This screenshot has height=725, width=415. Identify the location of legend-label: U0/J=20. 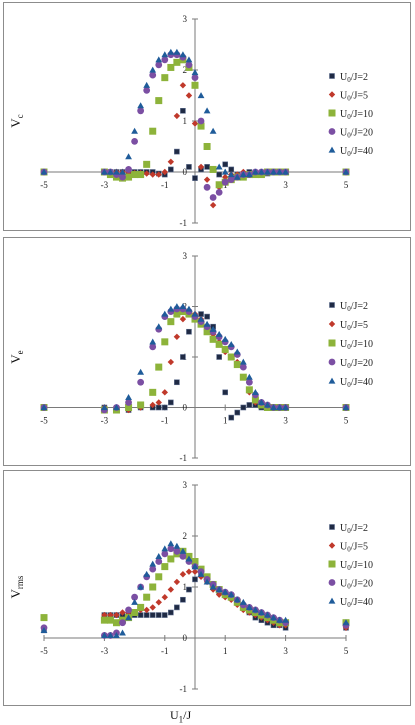
(356, 134).